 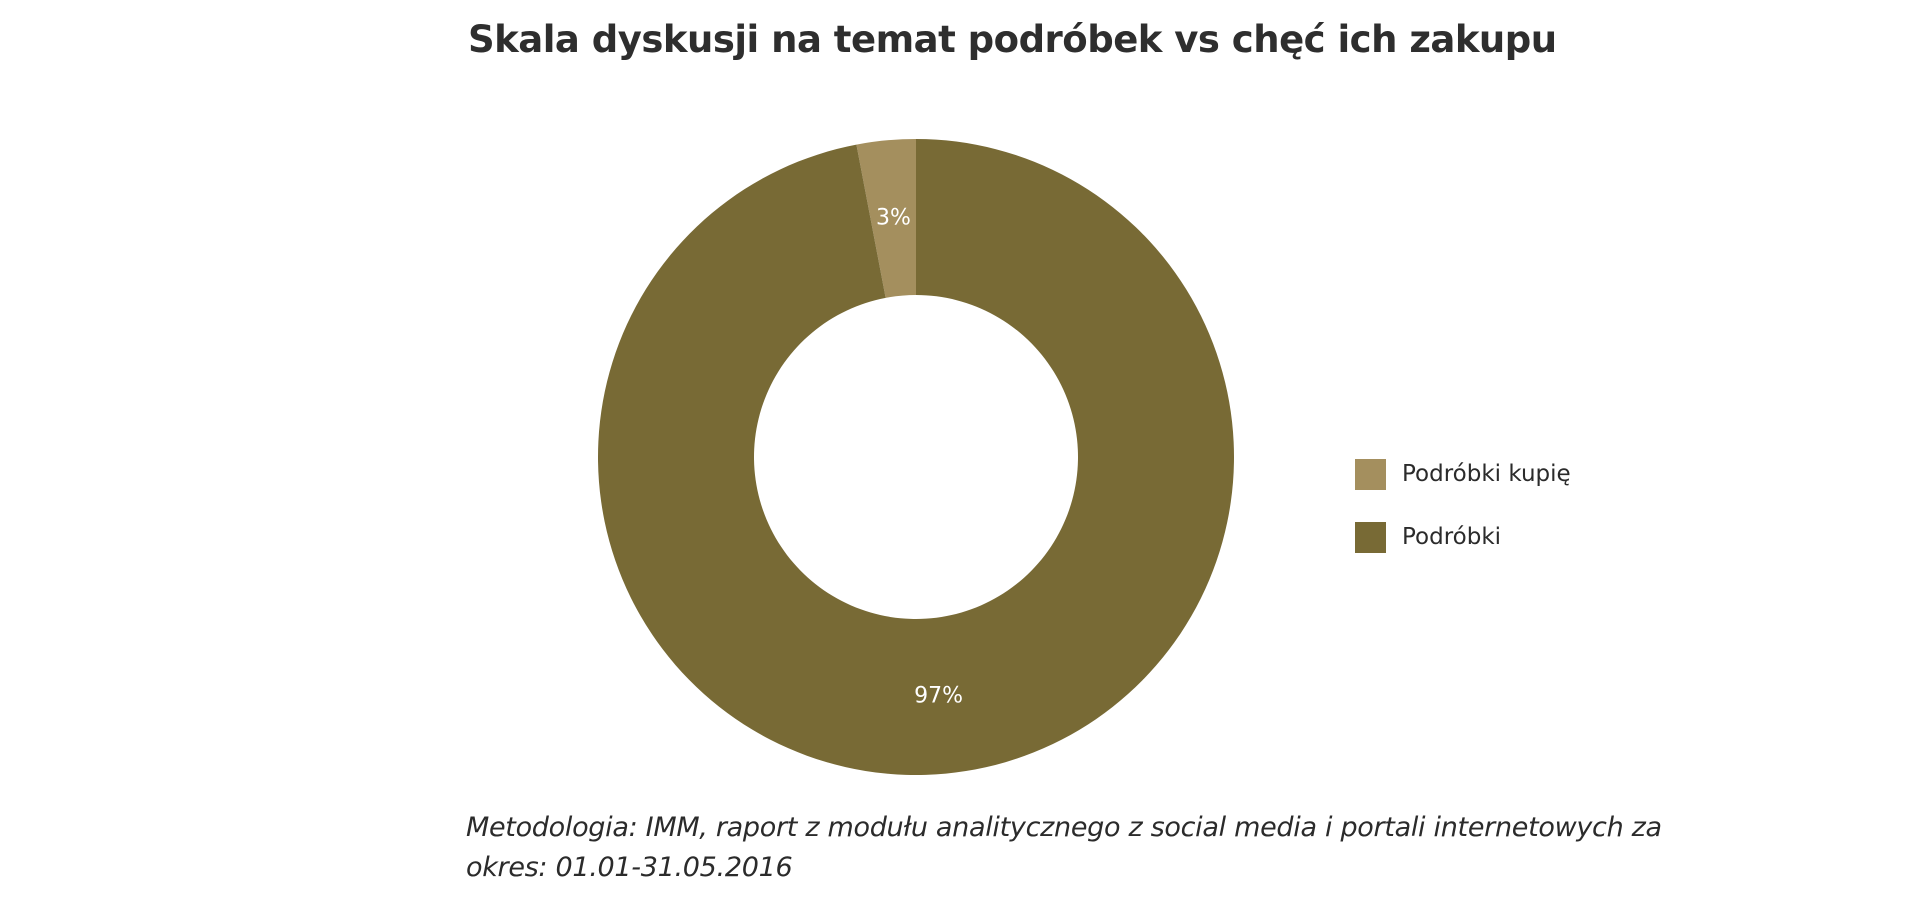 What do you see at coordinates (893, 218) in the screenshot?
I see `donut-slice-label-0: 3%` at bounding box center [893, 218].